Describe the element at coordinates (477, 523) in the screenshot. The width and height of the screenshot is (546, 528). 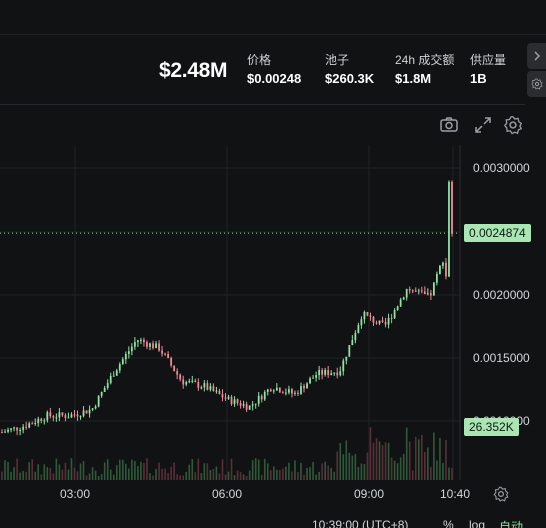
I see `log-toggle: log` at that location.